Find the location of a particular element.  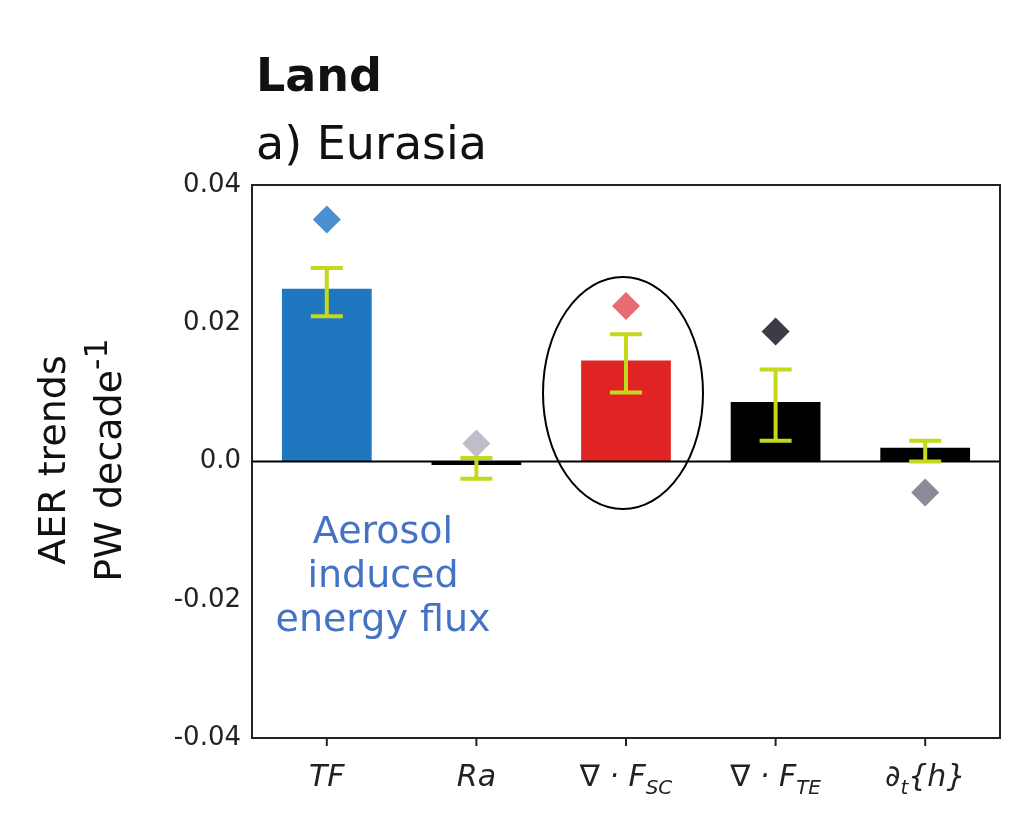

y-tick-label: 0.0 is located at coordinates (220, 459).